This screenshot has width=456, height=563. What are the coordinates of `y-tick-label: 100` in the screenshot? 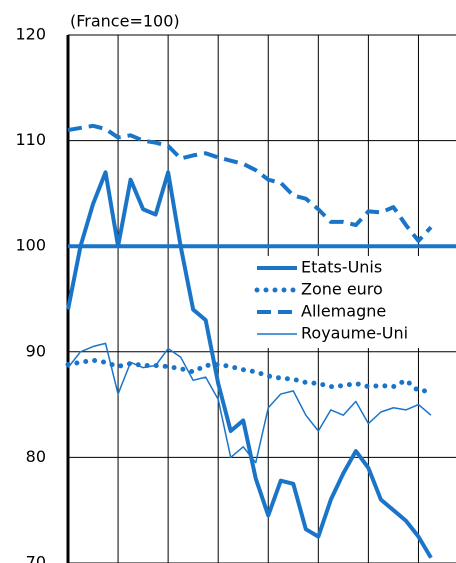 It's located at (30, 245).